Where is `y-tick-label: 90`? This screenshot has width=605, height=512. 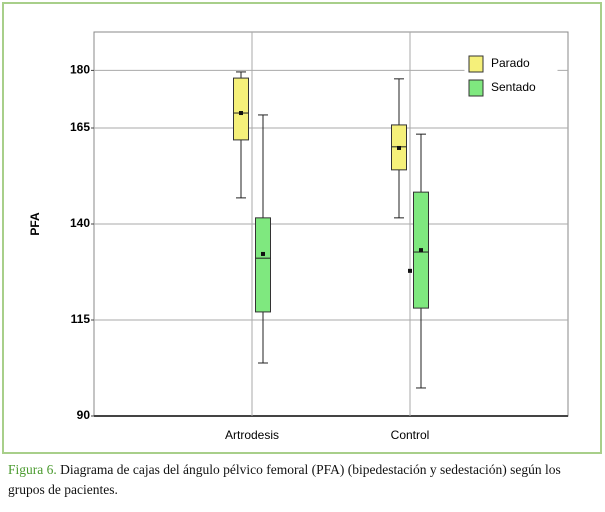 y-tick-label: 90 is located at coordinates (84, 415).